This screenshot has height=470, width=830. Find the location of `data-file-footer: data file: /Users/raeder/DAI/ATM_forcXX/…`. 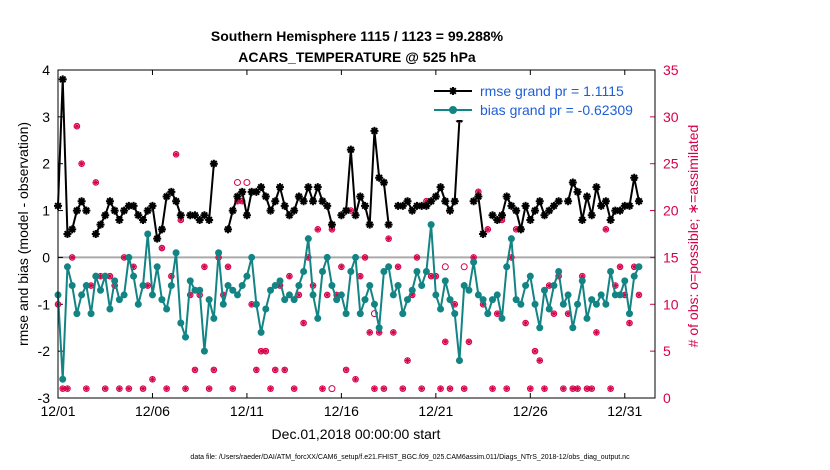

data-file-footer: data file: /Users/raeder/DAI/ATM_forcXX/… is located at coordinates (410, 457).